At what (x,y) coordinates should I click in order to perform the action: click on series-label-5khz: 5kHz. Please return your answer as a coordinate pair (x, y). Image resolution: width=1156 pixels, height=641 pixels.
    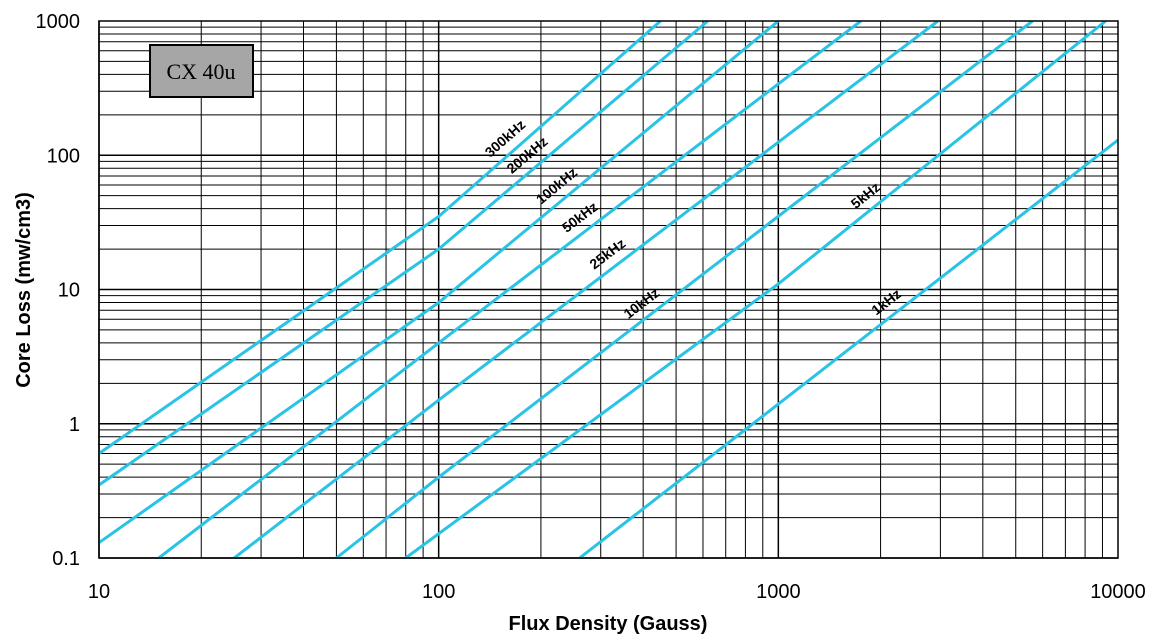
    Looking at the image, I should click on (866, 195).